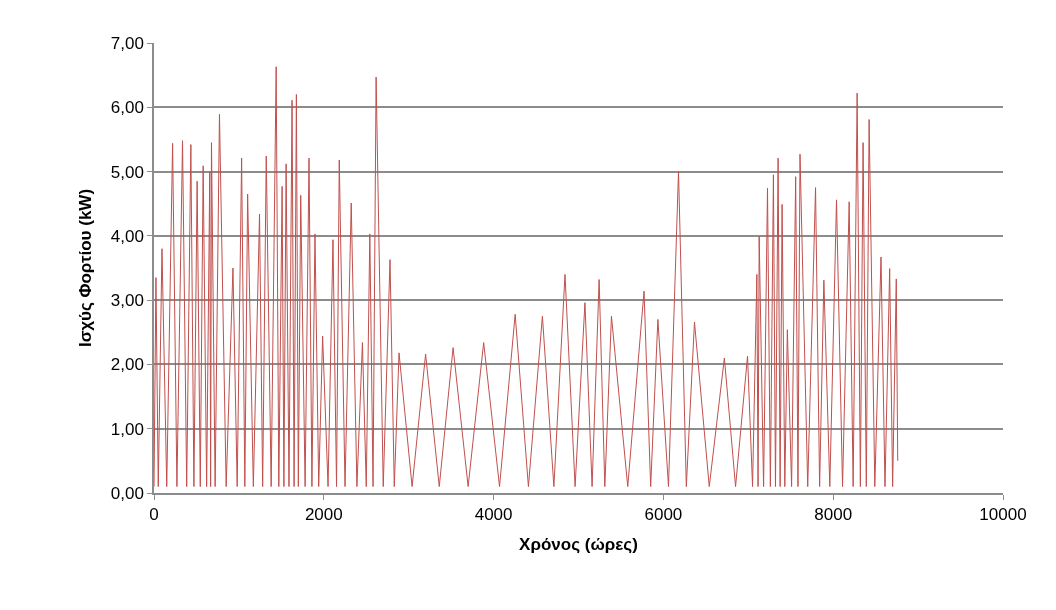 The height and width of the screenshot is (610, 1056). Describe the element at coordinates (127, 493) in the screenshot. I see `y-tick-label: 0,00` at that location.